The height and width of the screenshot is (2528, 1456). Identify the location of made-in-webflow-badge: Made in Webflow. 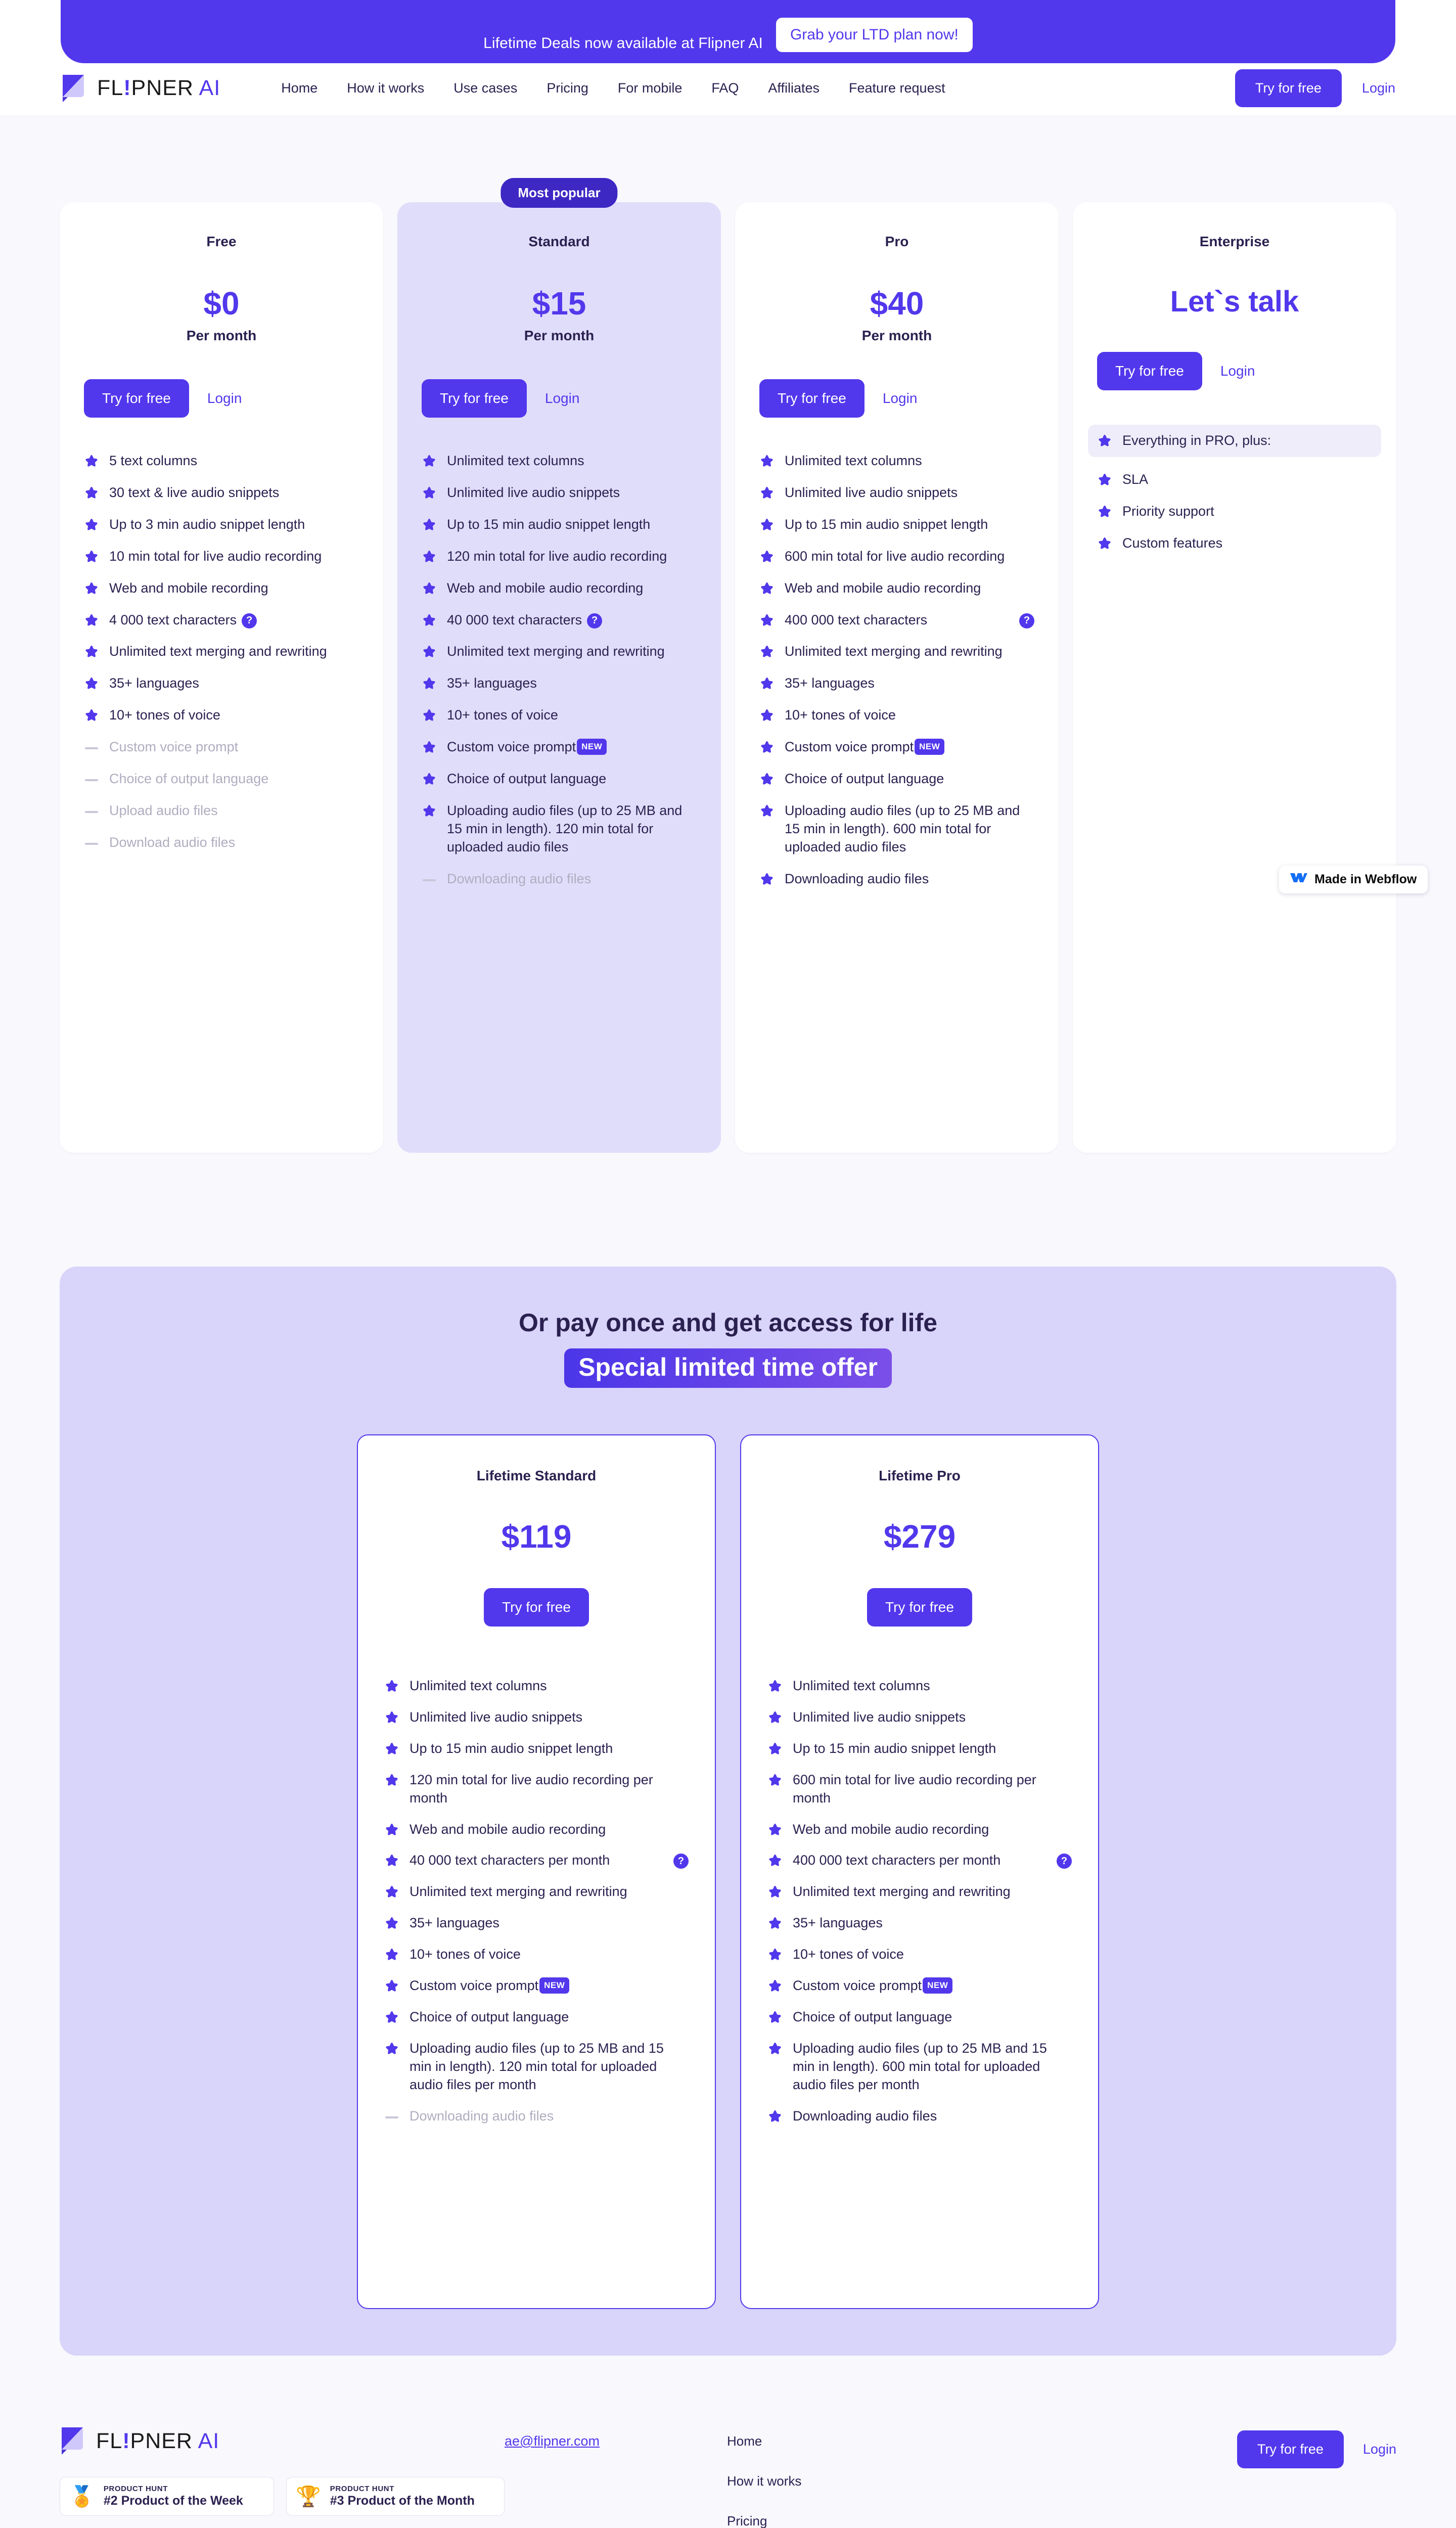
(1353, 880).